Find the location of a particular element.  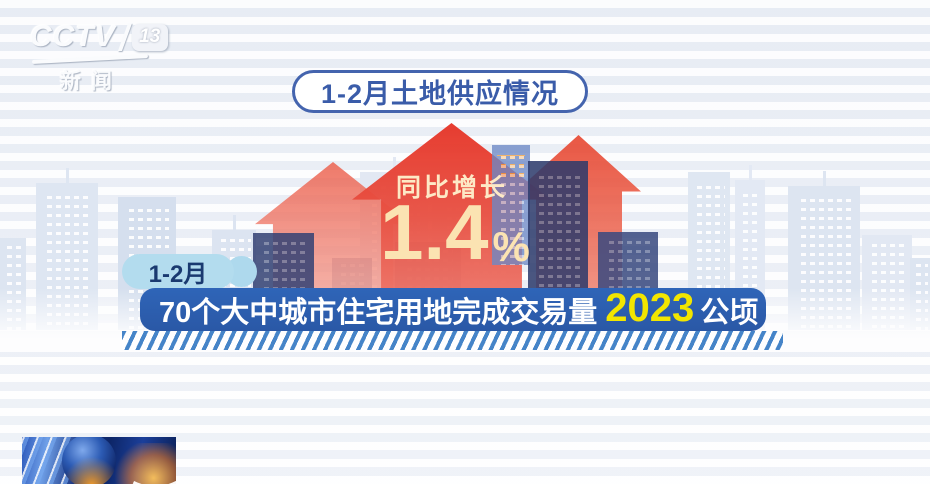

percent-sign: % is located at coordinates (511, 246).